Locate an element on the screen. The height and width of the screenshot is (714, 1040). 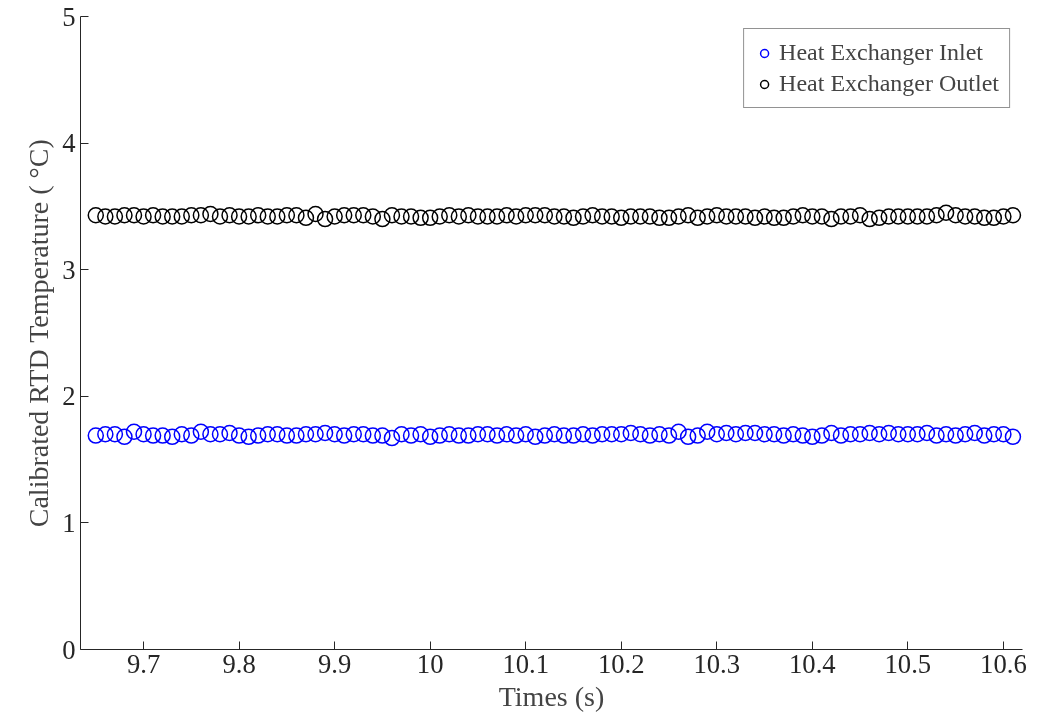
x-tick-label: 10.4 is located at coordinates (812, 663).